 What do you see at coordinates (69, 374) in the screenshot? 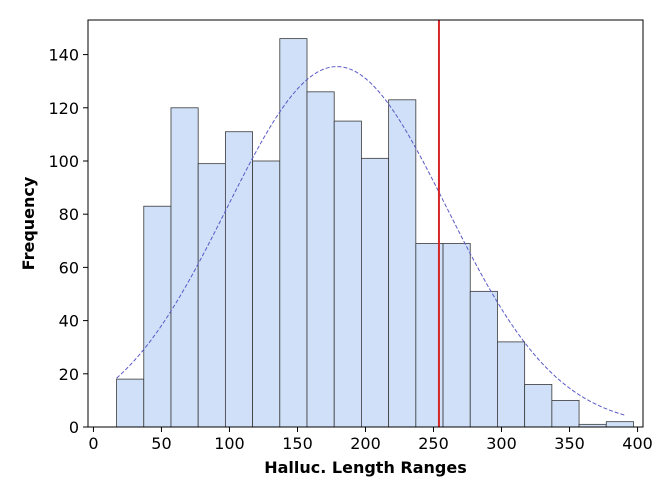
I see `y-tick-label: 20` at bounding box center [69, 374].